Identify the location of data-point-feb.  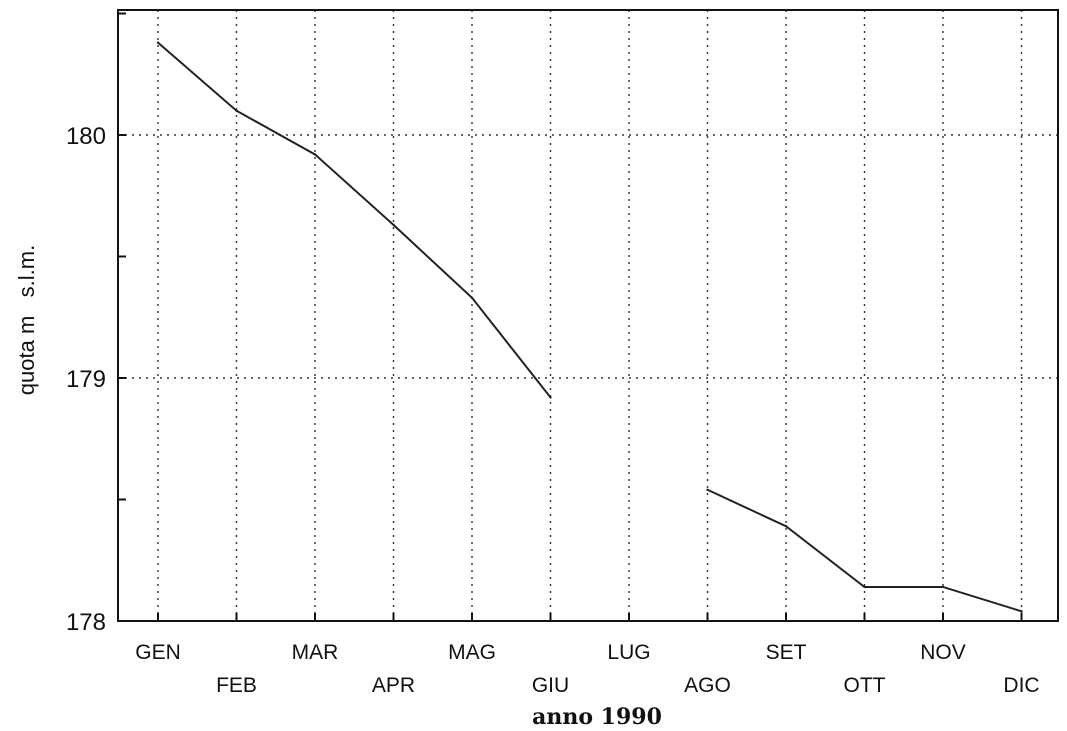
(236, 110).